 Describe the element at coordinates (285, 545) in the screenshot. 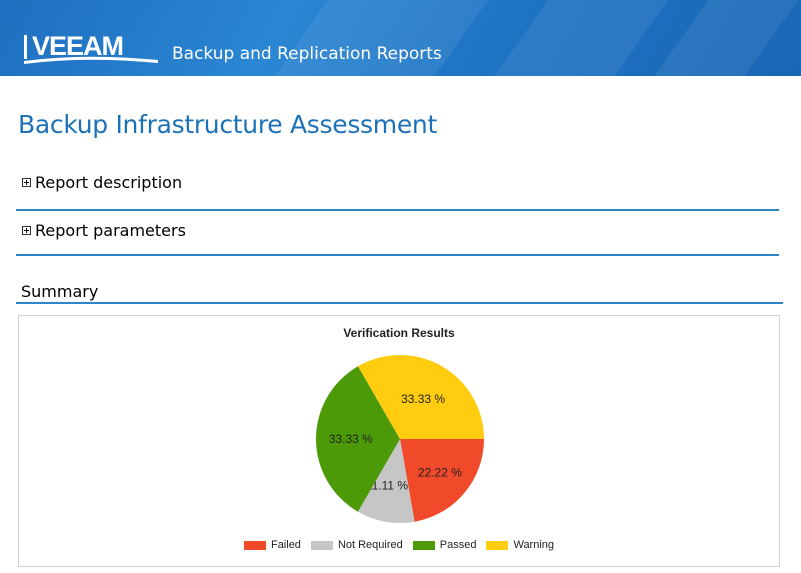

I see `legend-label: Failed` at that location.